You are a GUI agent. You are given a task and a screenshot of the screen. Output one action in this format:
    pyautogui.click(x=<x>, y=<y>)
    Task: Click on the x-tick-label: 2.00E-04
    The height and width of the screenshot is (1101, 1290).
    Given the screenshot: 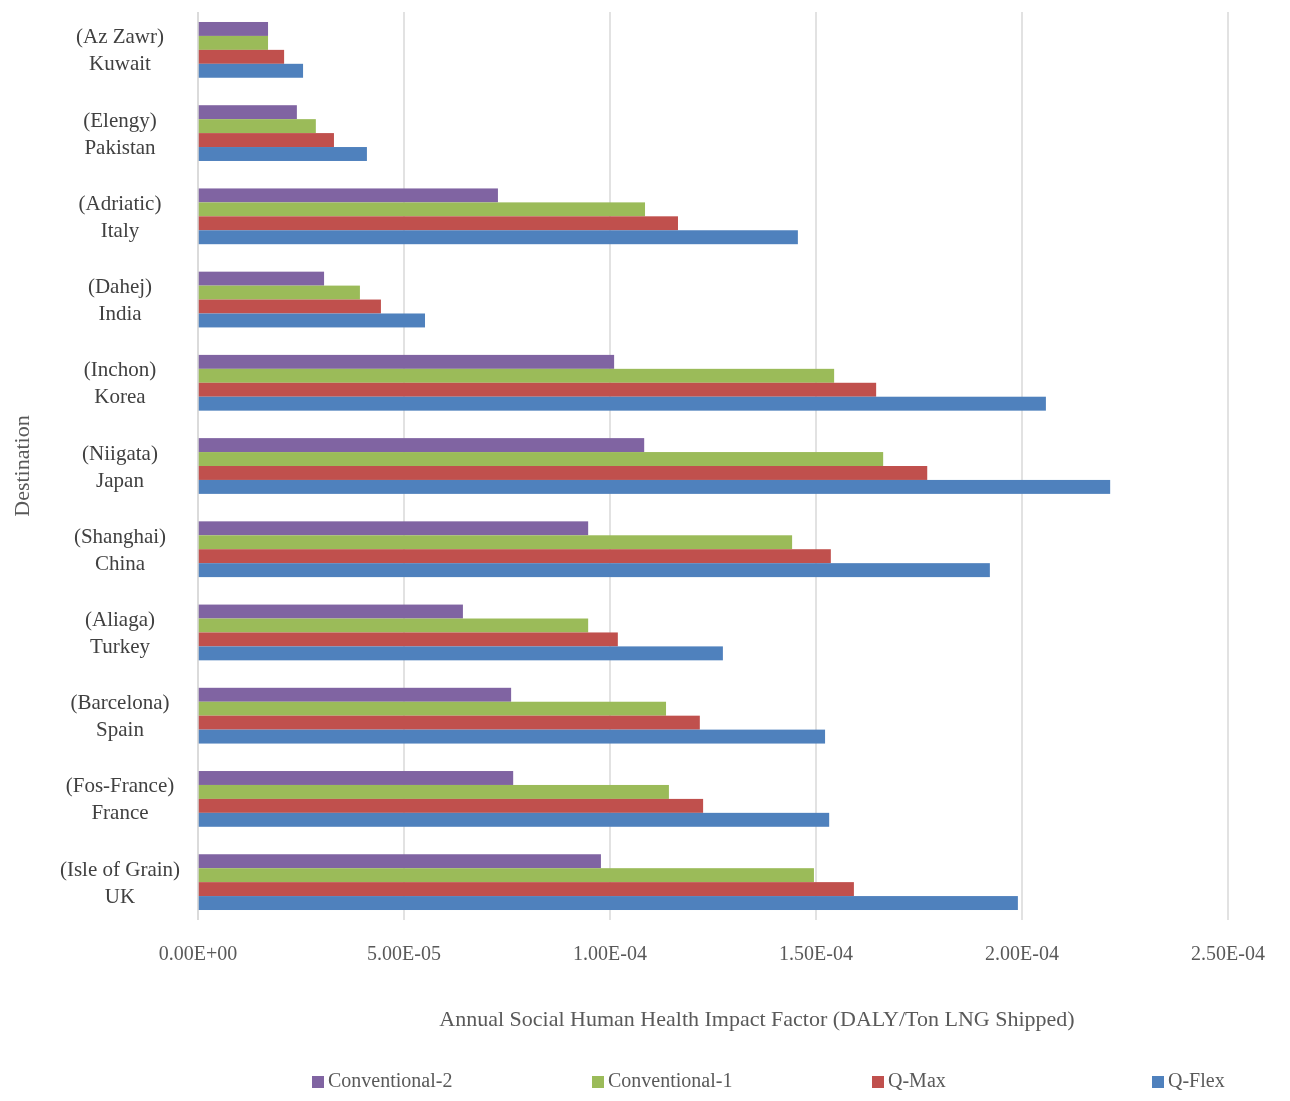 What is the action you would take?
    pyautogui.click(x=1022, y=953)
    